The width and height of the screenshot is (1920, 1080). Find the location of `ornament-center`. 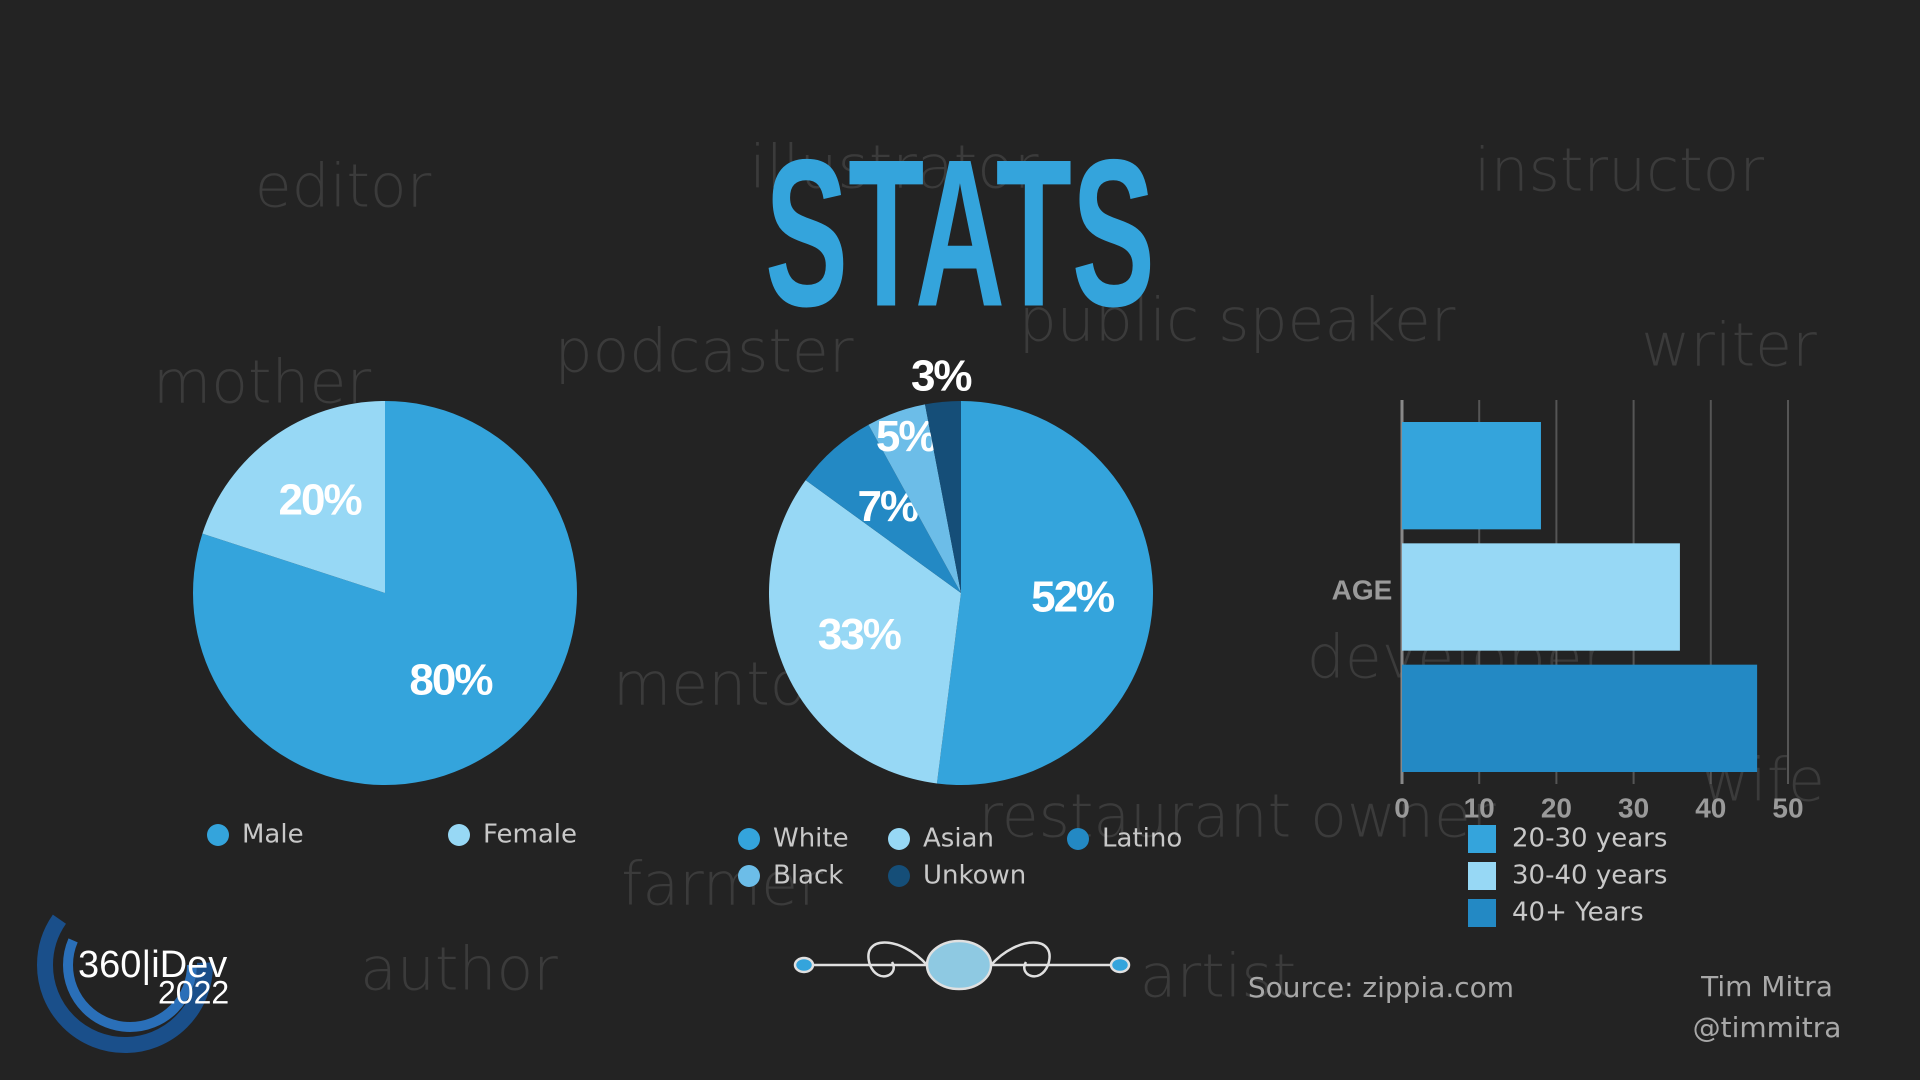

ornament-center is located at coordinates (959, 965).